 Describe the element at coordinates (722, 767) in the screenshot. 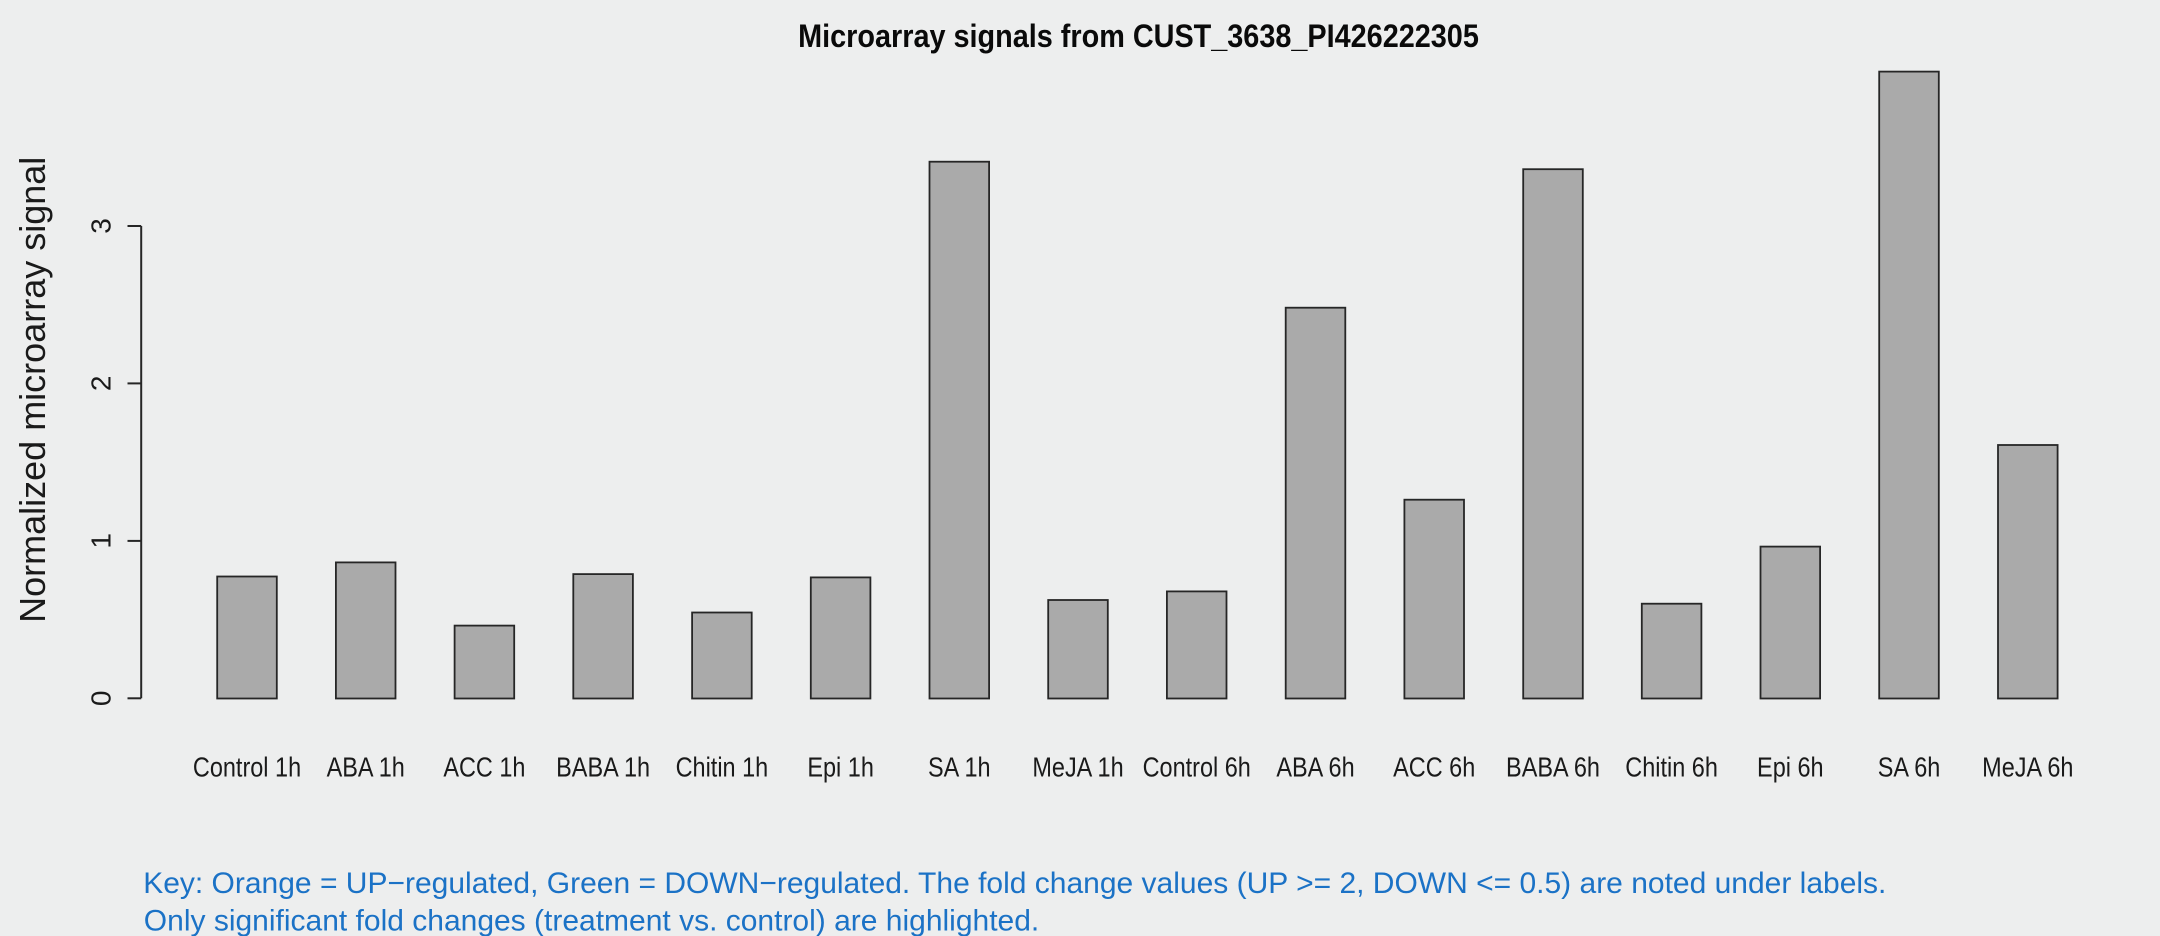

I see `svg-text: Chitin 1h` at that location.